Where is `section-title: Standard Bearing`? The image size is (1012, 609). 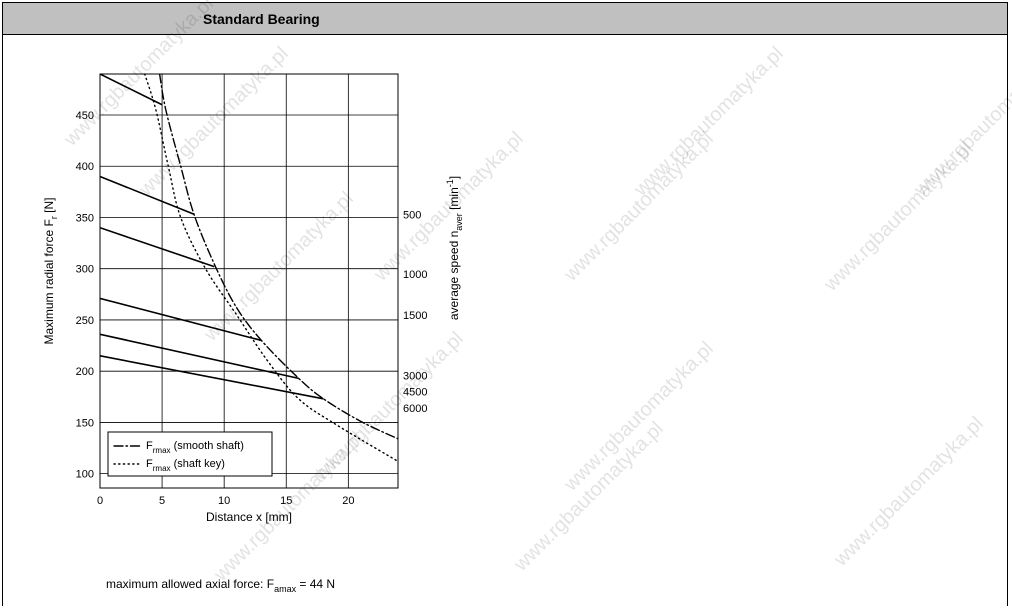
section-title: Standard Bearing is located at coordinates (261, 19).